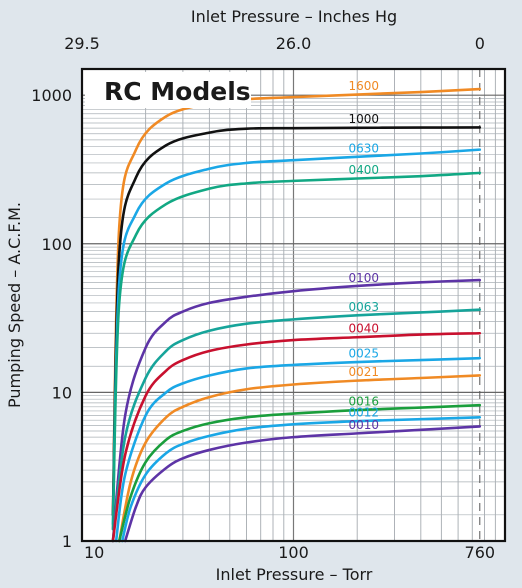  I want to click on series-label-0063: 0063, so click(364, 307).